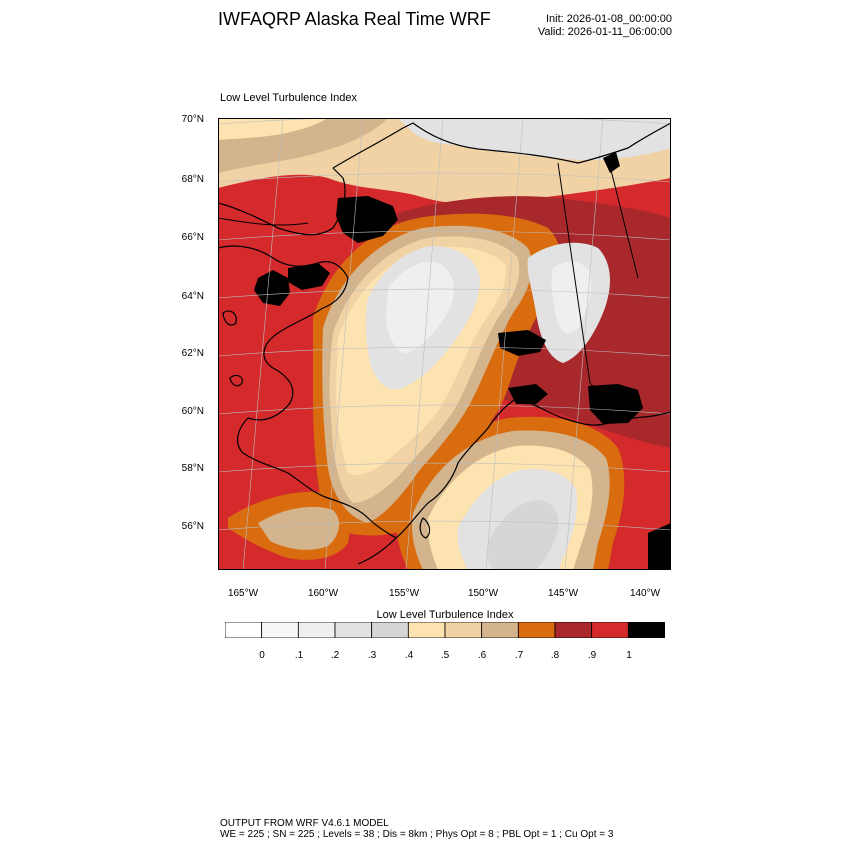  I want to click on lat-label-60: 60°N, so click(192, 411).